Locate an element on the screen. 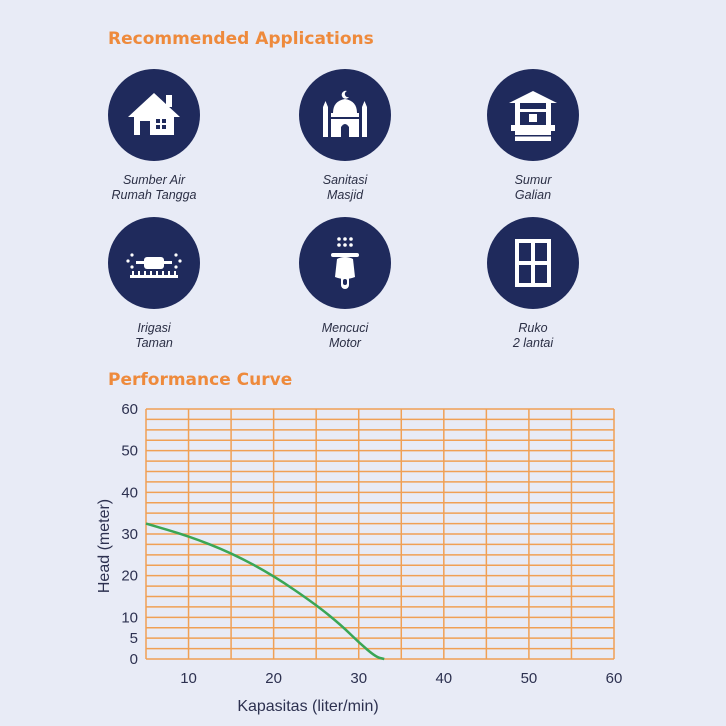 This screenshot has height=726, width=726. app-item-sumur: Sumur Galian is located at coordinates (533, 136).